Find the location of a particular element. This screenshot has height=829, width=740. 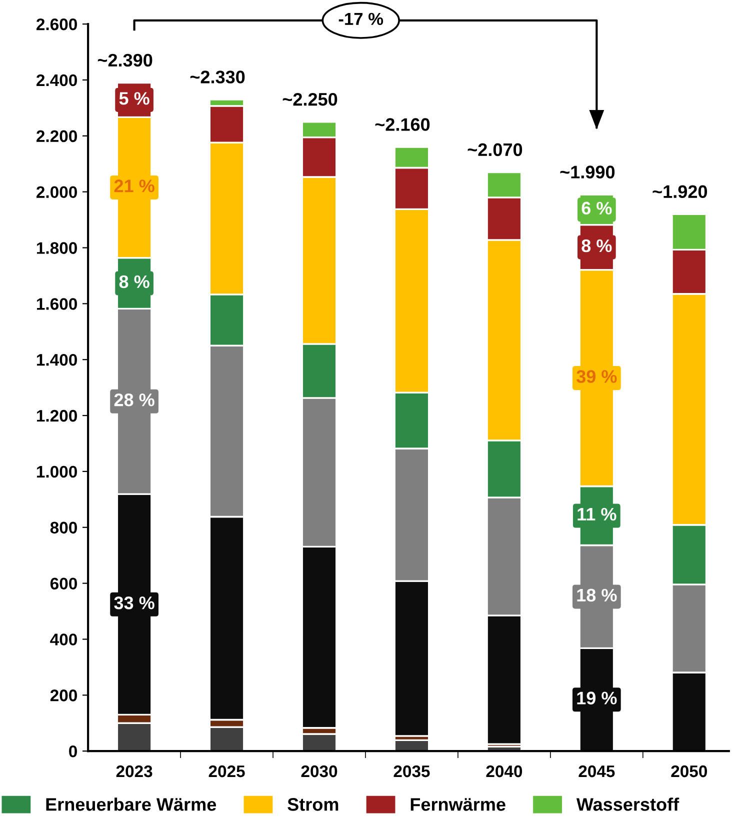

x-tick-label: 2023 is located at coordinates (134, 771).